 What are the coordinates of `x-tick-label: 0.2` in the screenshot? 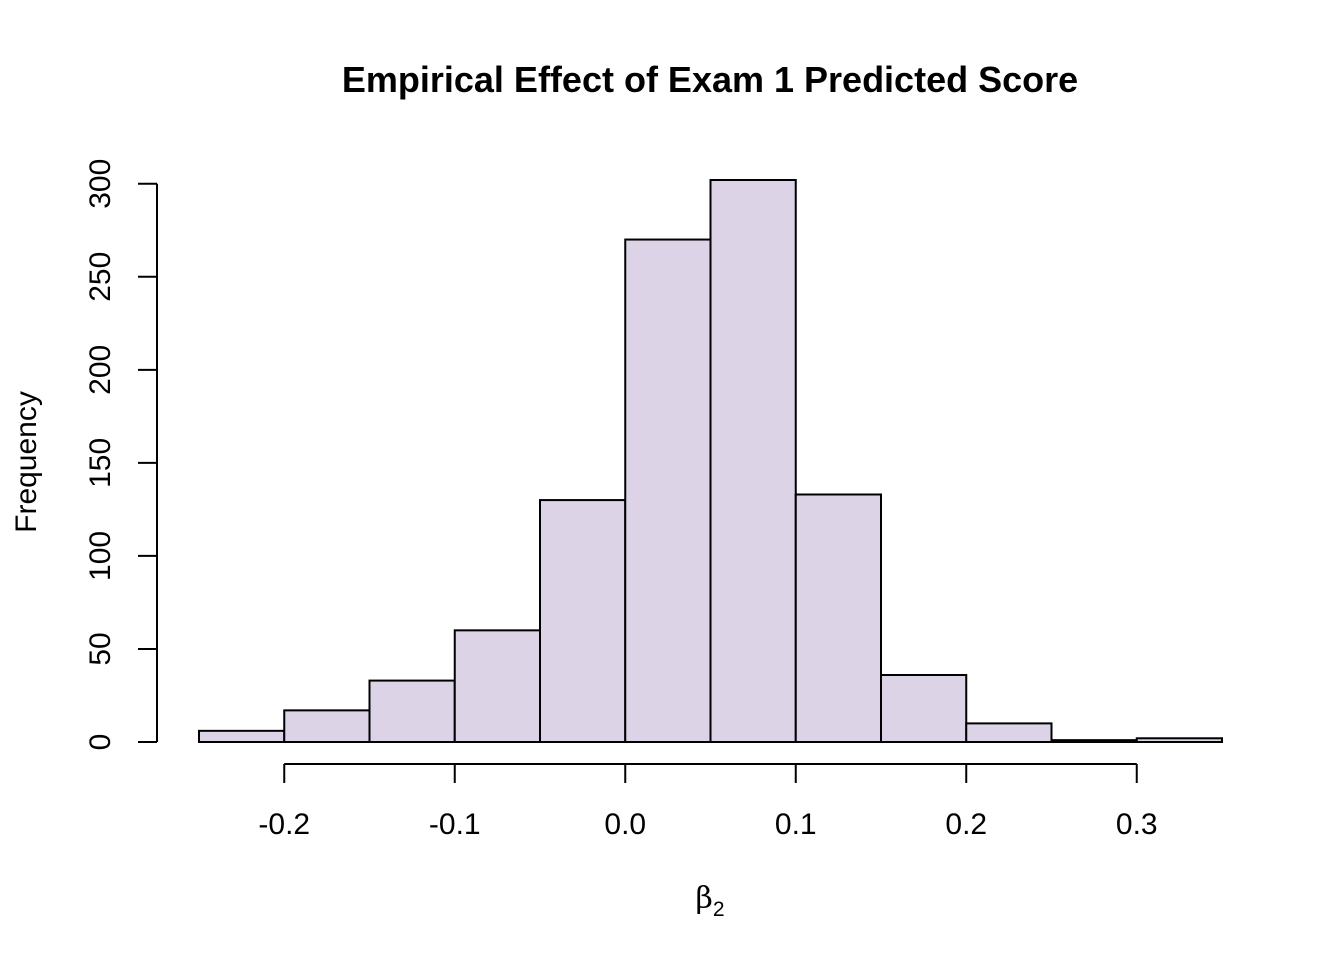 It's located at (966, 824).